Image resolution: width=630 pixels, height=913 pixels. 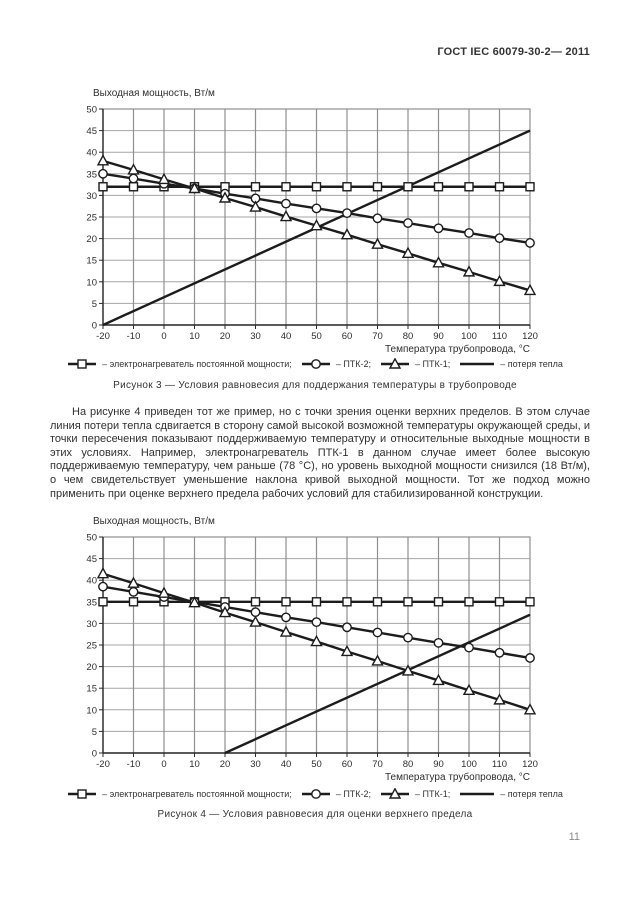 I want to click on legend-item: – ПТК-2;, so click(x=336, y=364).